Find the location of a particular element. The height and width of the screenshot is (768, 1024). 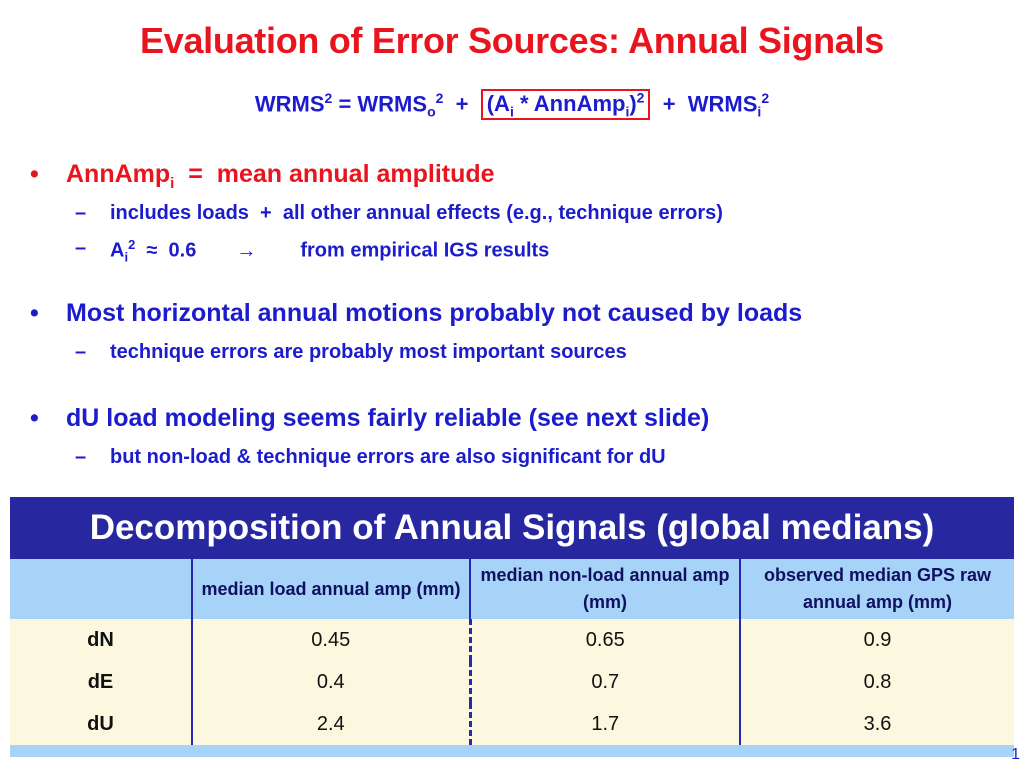

table-cell: 0.4 is located at coordinates (330, 682).